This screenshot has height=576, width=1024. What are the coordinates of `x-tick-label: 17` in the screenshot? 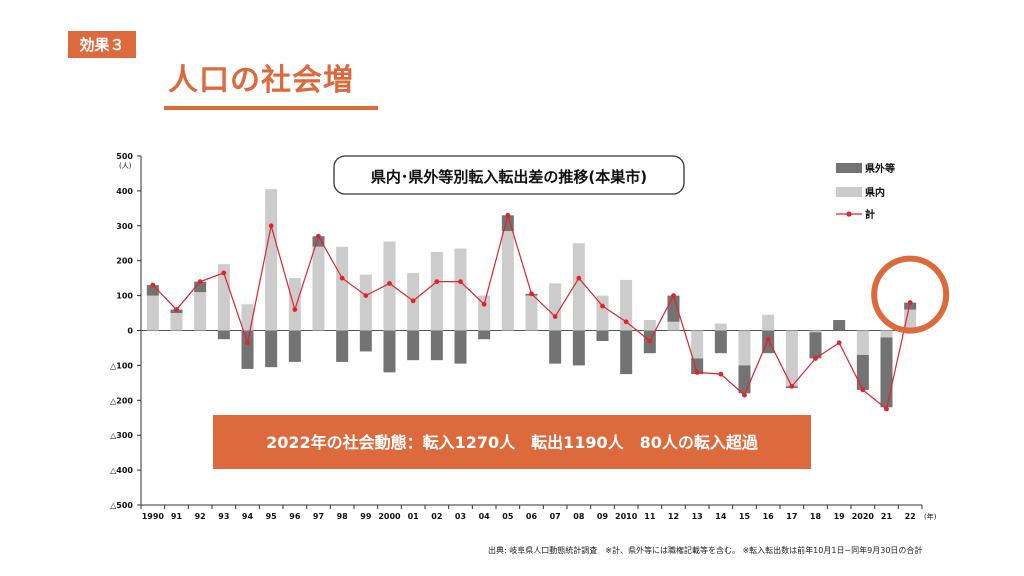 It's located at (791, 516).